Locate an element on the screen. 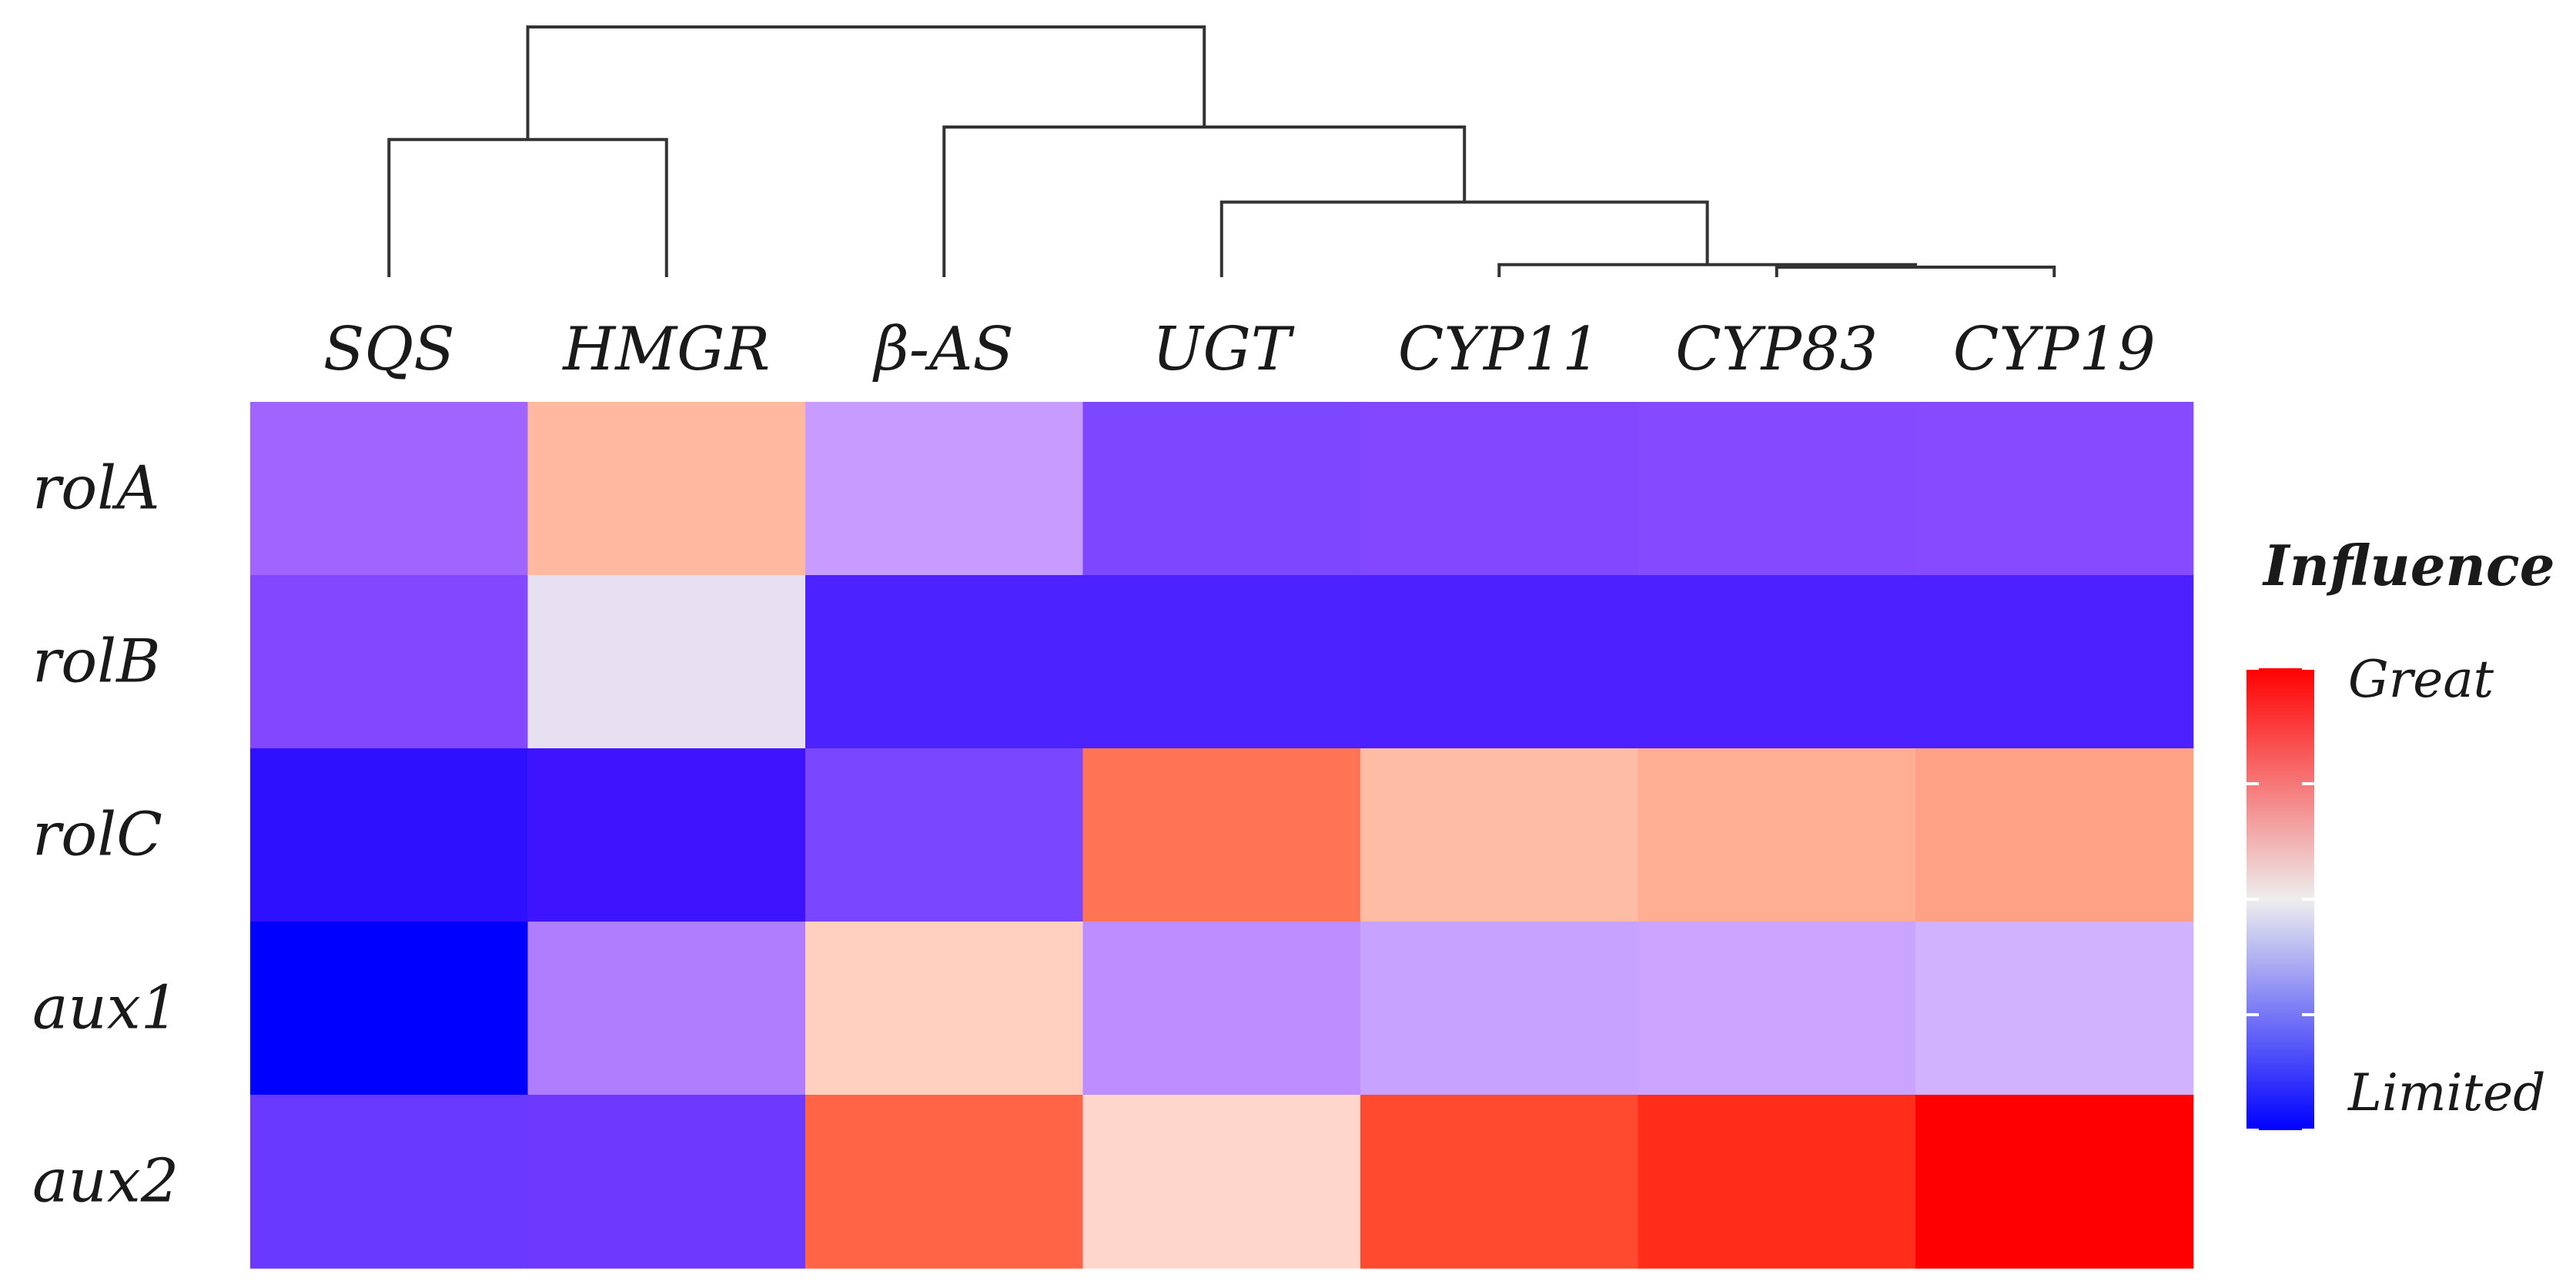 The width and height of the screenshot is (2576, 1288). cell-rolB-CYP19 is located at coordinates (2054, 662).